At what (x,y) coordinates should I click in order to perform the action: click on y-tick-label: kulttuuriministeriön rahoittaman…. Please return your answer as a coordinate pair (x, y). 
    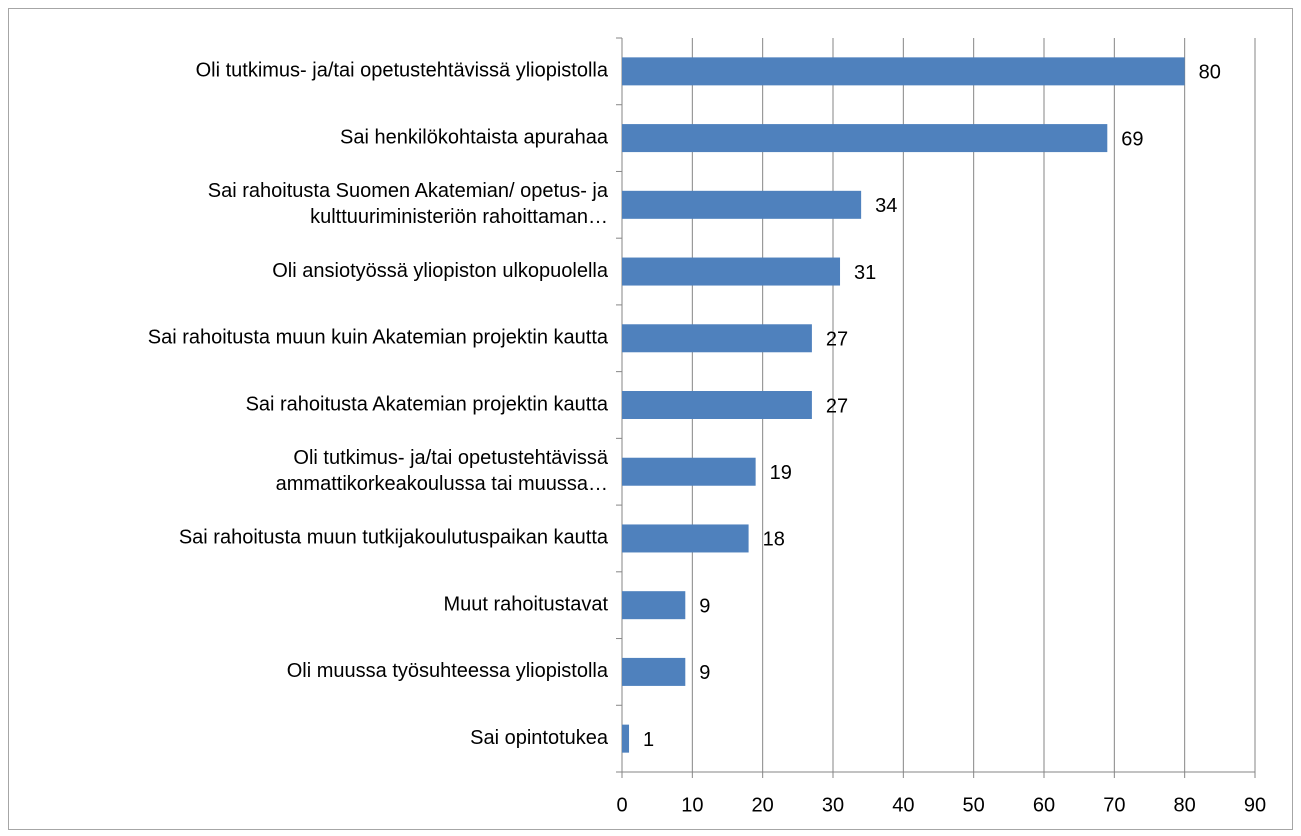
    Looking at the image, I should click on (459, 217).